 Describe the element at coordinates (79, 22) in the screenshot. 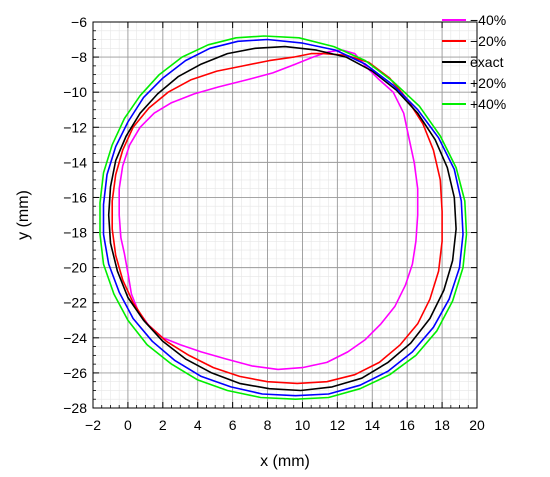

I see `y-tick-label: −6` at that location.